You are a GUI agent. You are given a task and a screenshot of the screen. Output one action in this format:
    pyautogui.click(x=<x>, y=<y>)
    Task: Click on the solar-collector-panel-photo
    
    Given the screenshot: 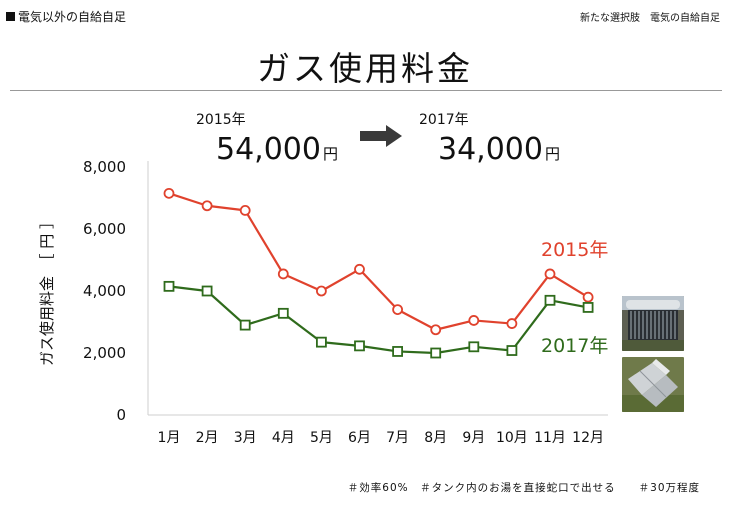 What is the action you would take?
    pyautogui.click(x=653, y=384)
    